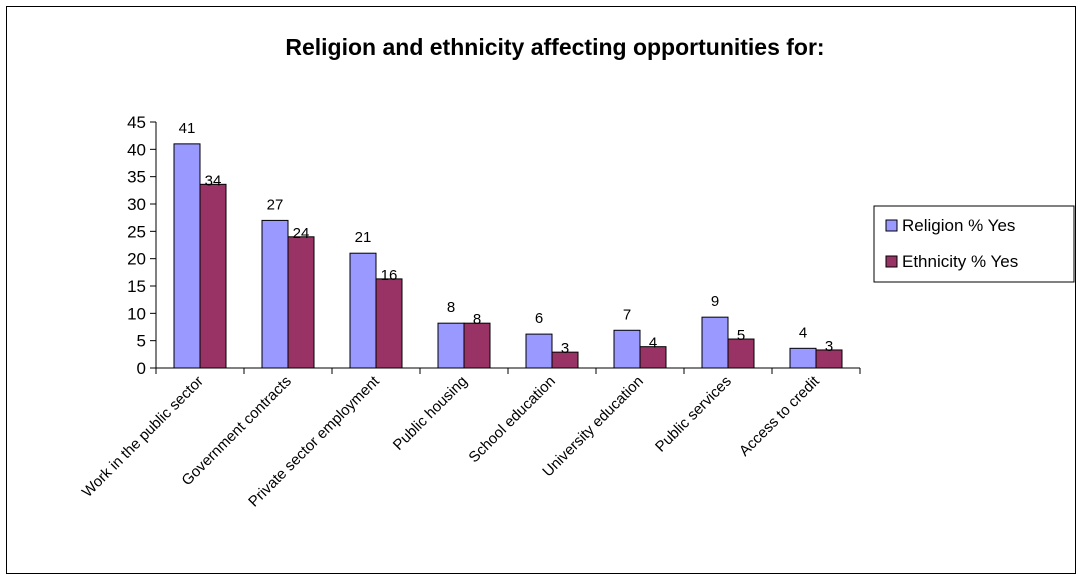 This screenshot has width=1083, height=581. What do you see at coordinates (891, 225) in the screenshot?
I see `legend-swatch-religion` at bounding box center [891, 225].